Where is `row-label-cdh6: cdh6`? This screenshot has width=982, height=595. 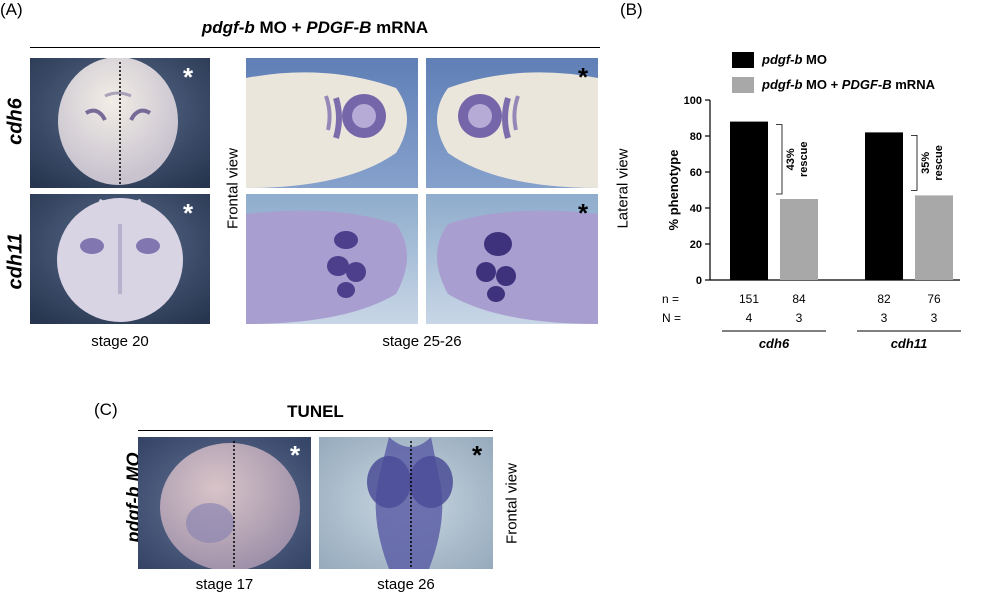 row-label-cdh6: cdh6 is located at coordinates (15, 121).